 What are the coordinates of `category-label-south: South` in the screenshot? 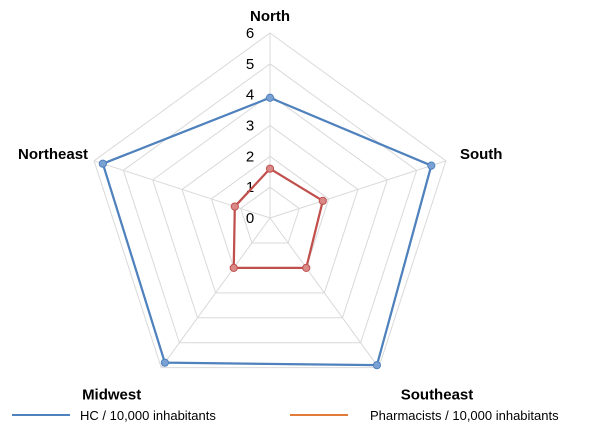 It's located at (481, 154).